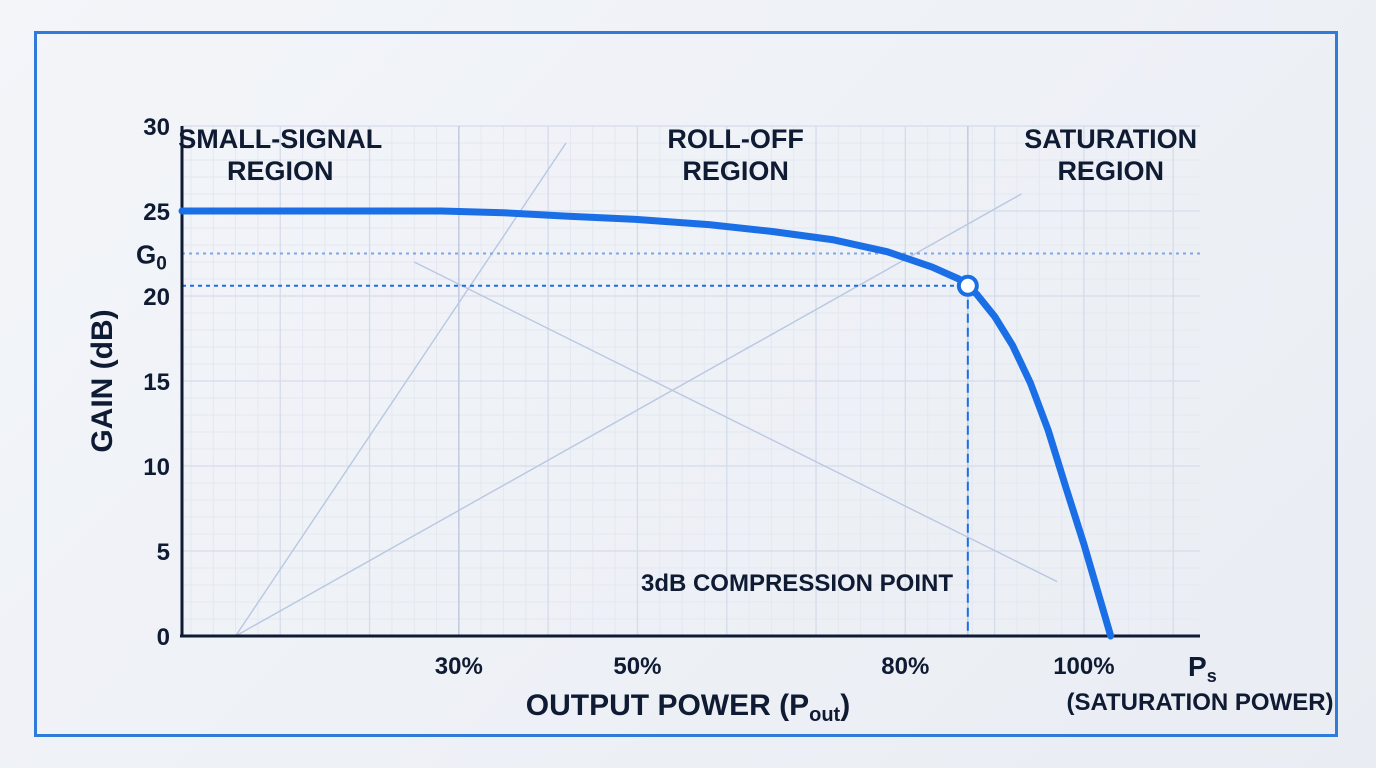 This screenshot has height=768, width=1376. What do you see at coordinates (156, 127) in the screenshot?
I see `y-tick-label: 30` at bounding box center [156, 127].